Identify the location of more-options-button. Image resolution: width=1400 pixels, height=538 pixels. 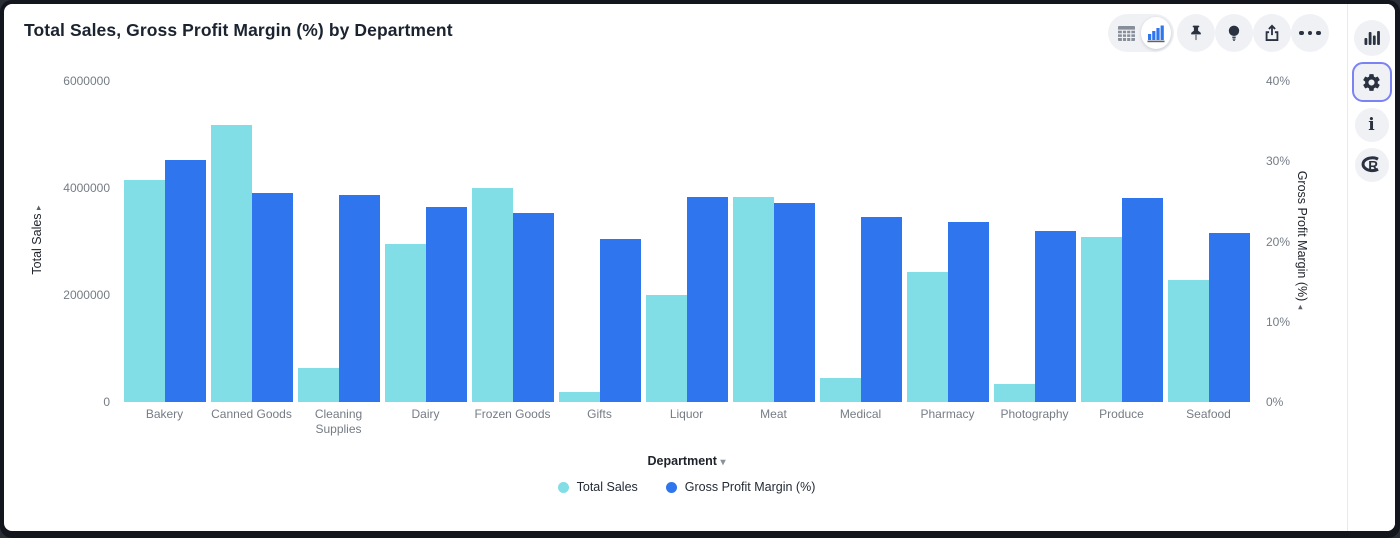
(1310, 33).